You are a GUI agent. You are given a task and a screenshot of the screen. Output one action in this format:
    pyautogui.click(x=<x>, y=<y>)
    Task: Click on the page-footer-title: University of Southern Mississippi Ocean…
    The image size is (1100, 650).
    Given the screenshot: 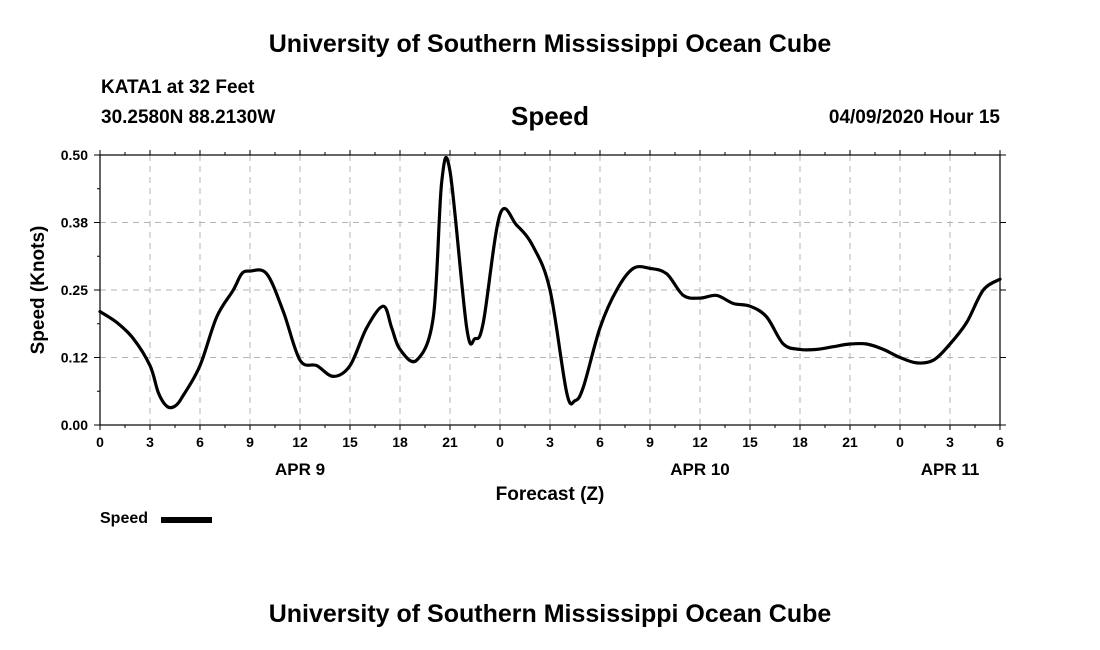 What is the action you would take?
    pyautogui.click(x=550, y=614)
    